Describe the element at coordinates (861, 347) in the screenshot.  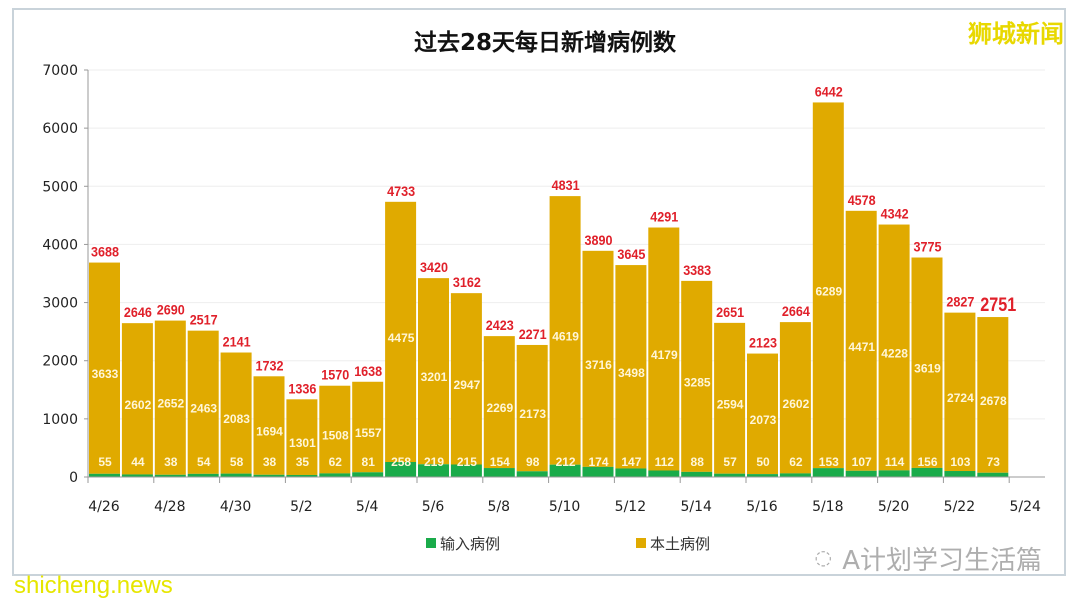
I see `label-local: 4471` at that location.